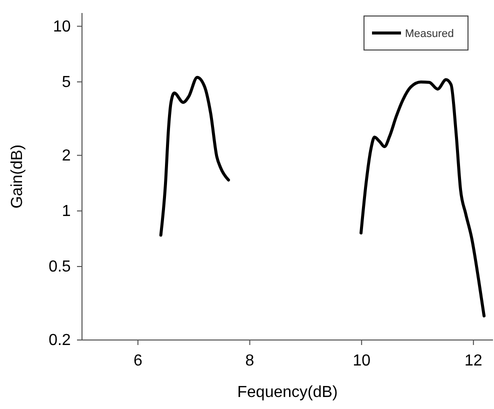  Describe the element at coordinates (66, 82) in the screenshot. I see `y-tick-label: 5` at that location.